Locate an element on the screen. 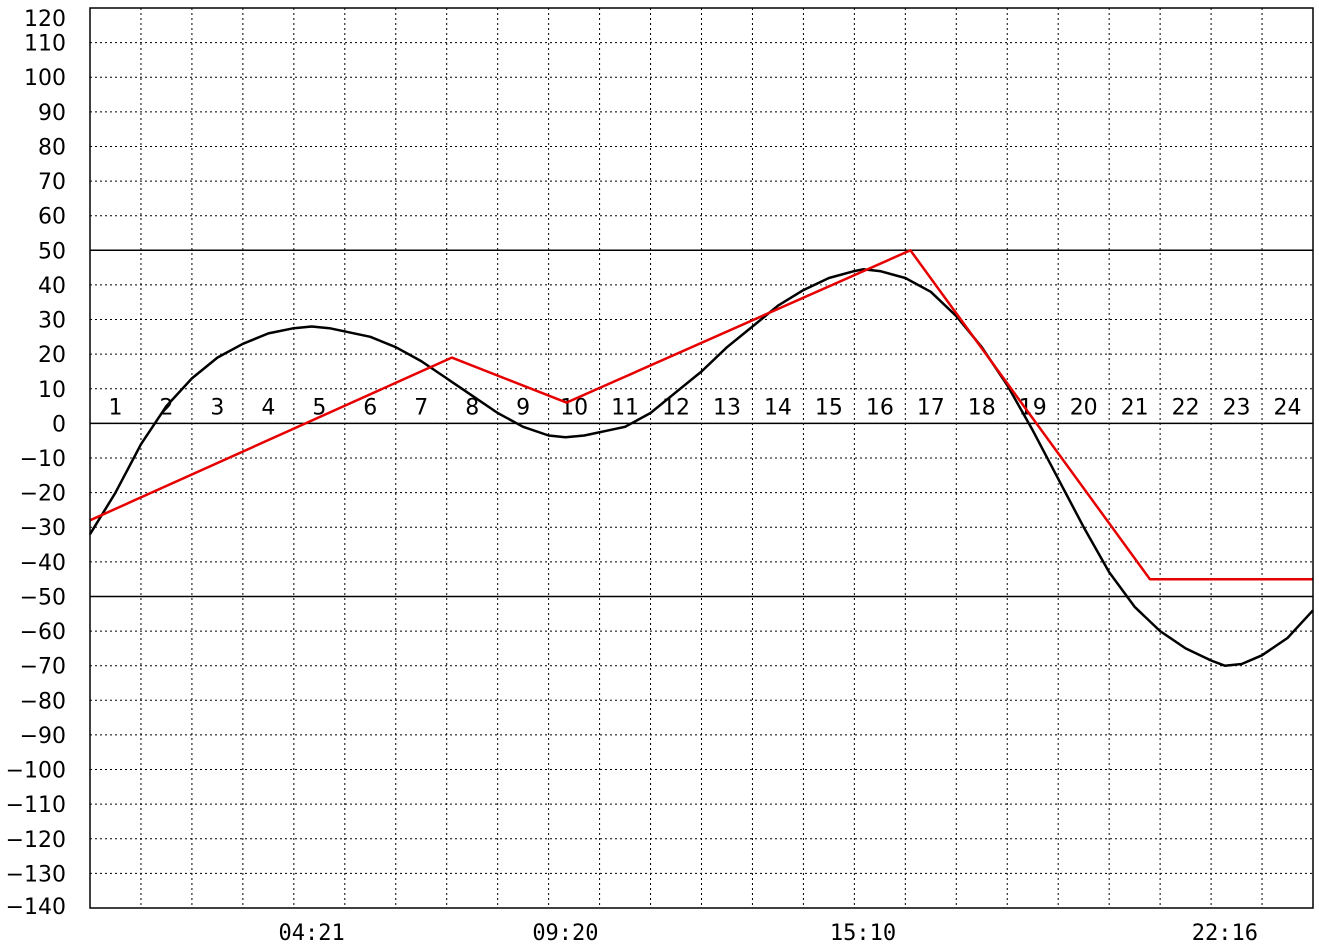 The image size is (1319, 949). y-tick-label: −130 is located at coordinates (36, 874).